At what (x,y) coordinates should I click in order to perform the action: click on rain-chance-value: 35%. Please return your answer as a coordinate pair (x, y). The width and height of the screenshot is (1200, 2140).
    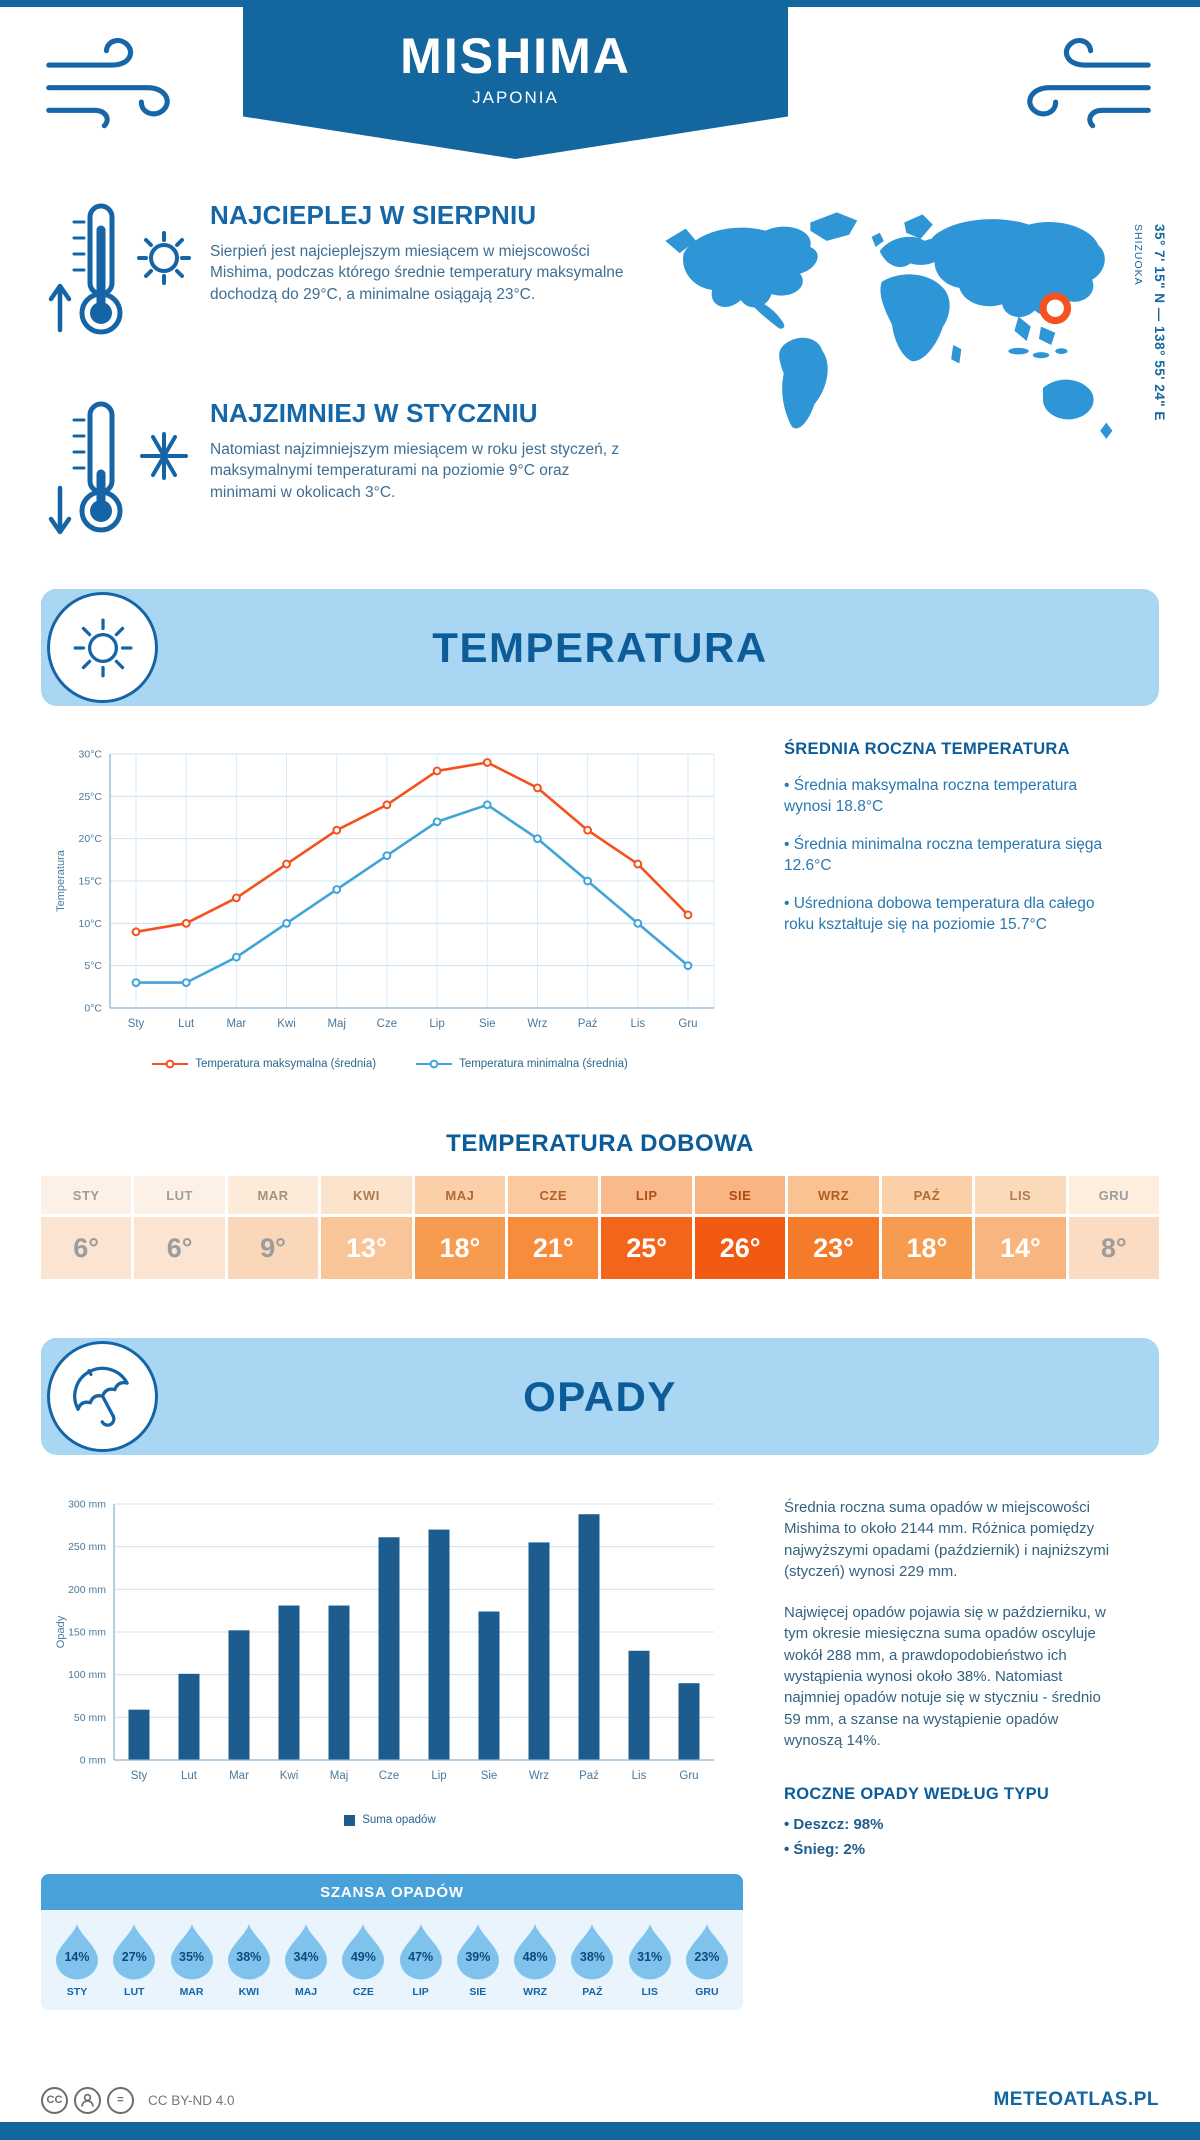
    Looking at the image, I should click on (192, 1957).